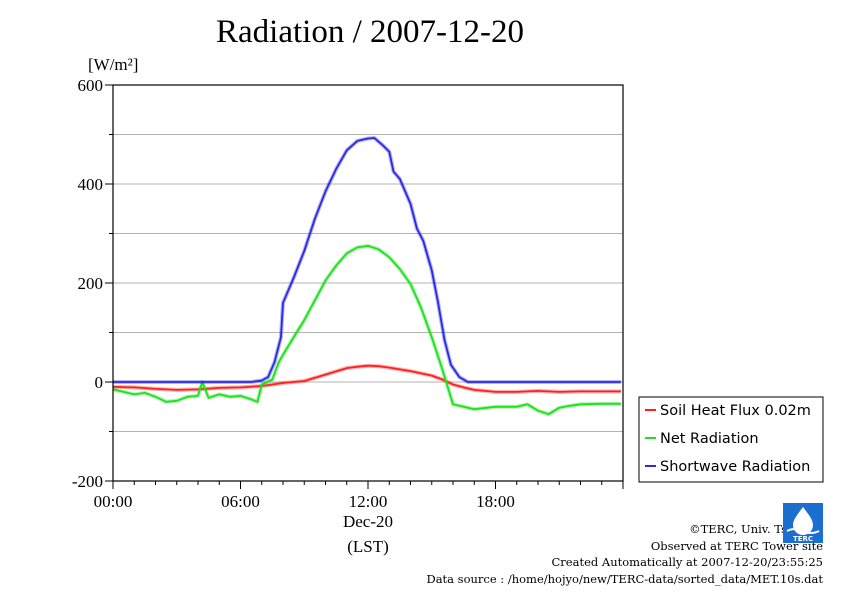 The width and height of the screenshot is (842, 595). I want to click on y-axis-unit: [W/m²], so click(113, 64).